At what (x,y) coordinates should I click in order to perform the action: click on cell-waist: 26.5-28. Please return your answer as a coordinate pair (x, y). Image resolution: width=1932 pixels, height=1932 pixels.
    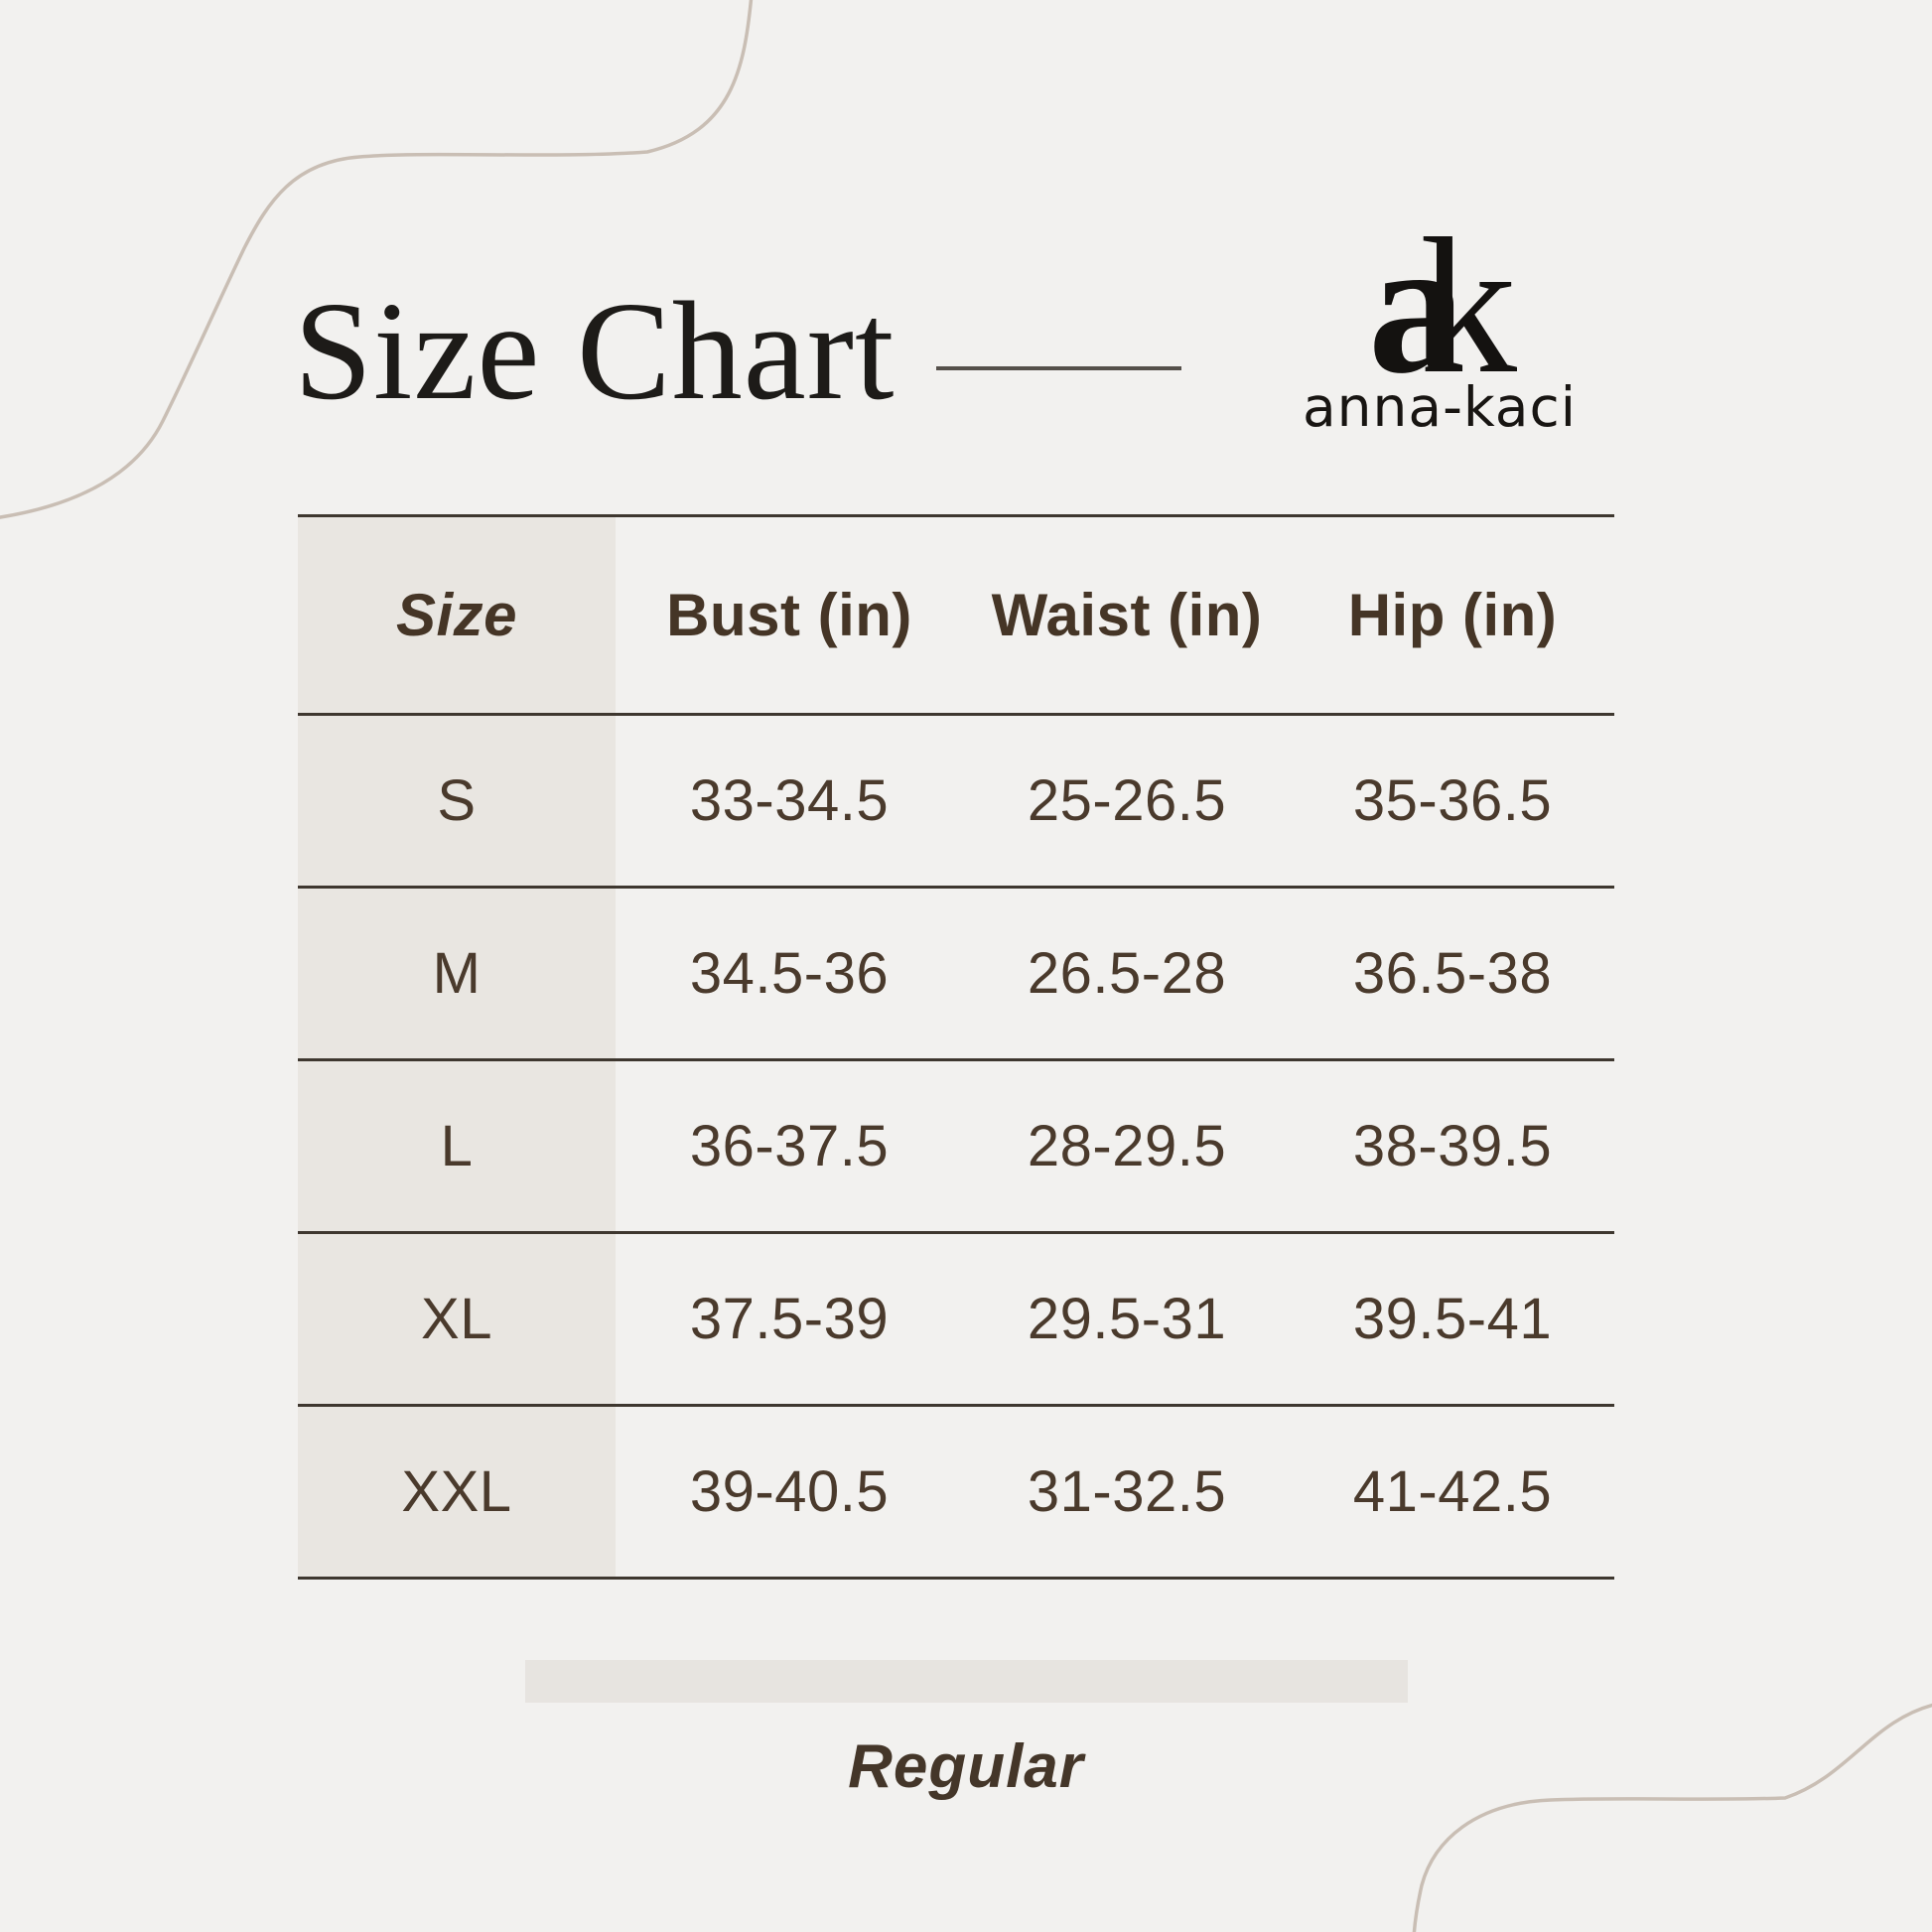
    Looking at the image, I should click on (1127, 974).